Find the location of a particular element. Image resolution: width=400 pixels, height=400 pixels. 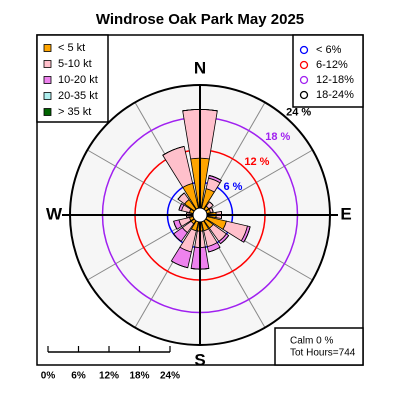

calm-box is located at coordinates (319, 346).